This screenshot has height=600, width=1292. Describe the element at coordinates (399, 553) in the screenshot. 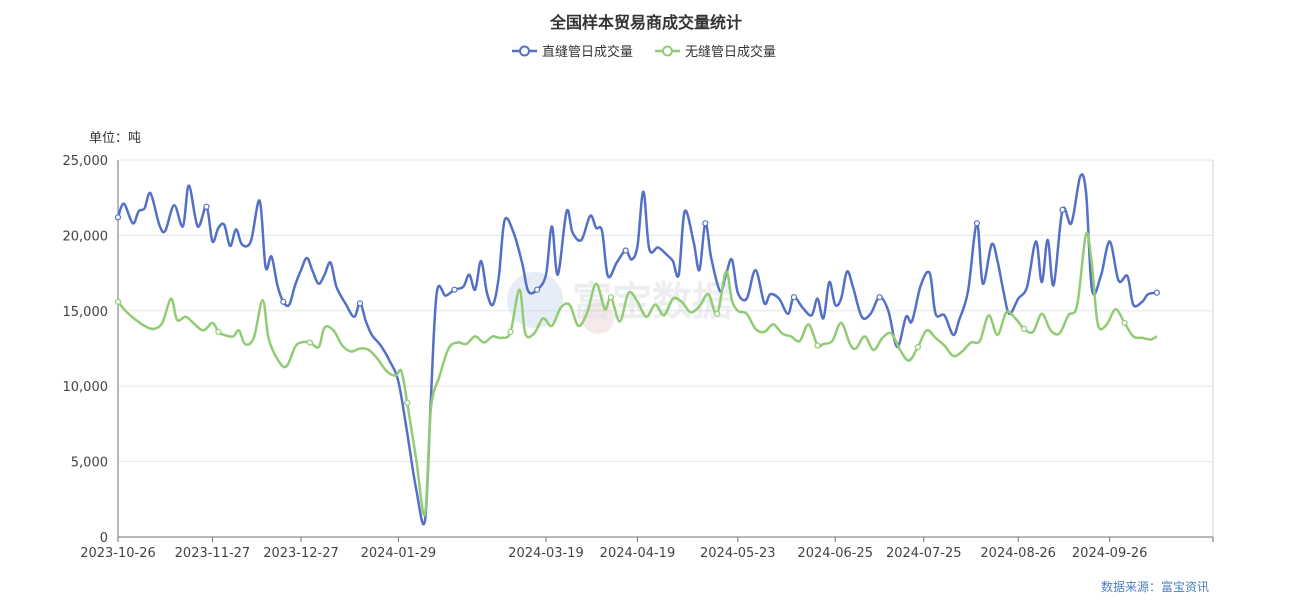

I see `x-tick-label: 2024-01-29` at that location.